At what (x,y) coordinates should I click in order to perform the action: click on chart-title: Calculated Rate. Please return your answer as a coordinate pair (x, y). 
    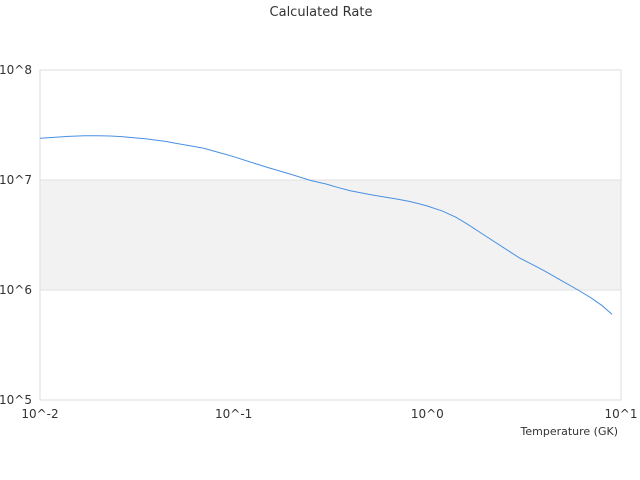
    Looking at the image, I should click on (321, 12).